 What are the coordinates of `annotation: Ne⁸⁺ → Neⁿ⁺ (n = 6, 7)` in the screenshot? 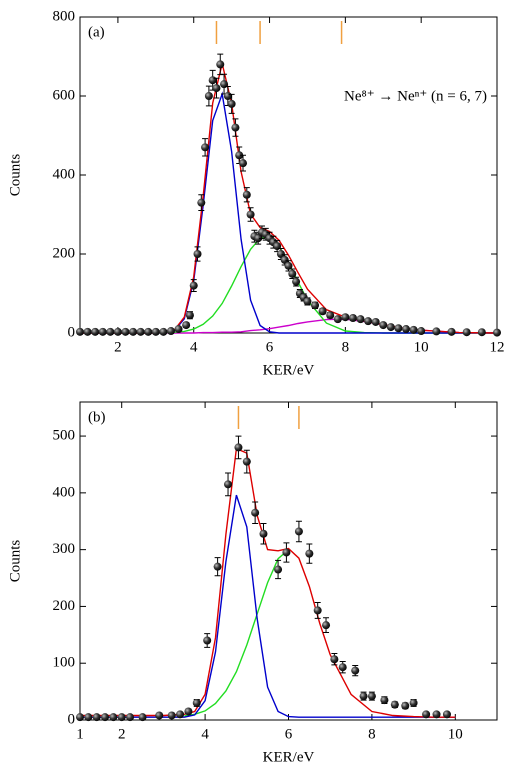 It's located at (415, 96).